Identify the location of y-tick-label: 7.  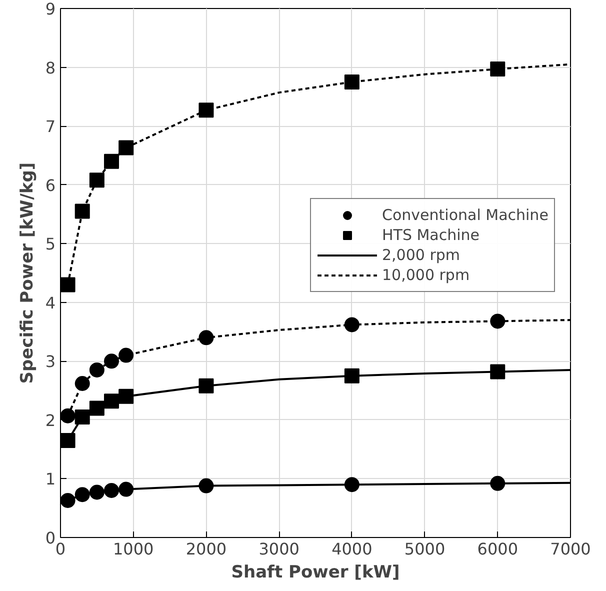
(50, 126).